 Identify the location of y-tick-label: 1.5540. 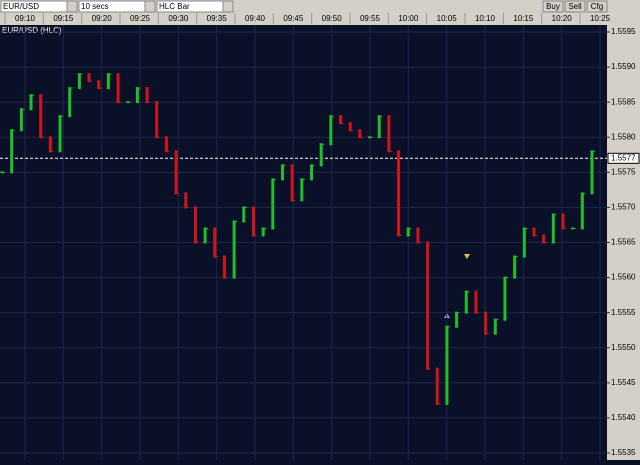
(623, 417).